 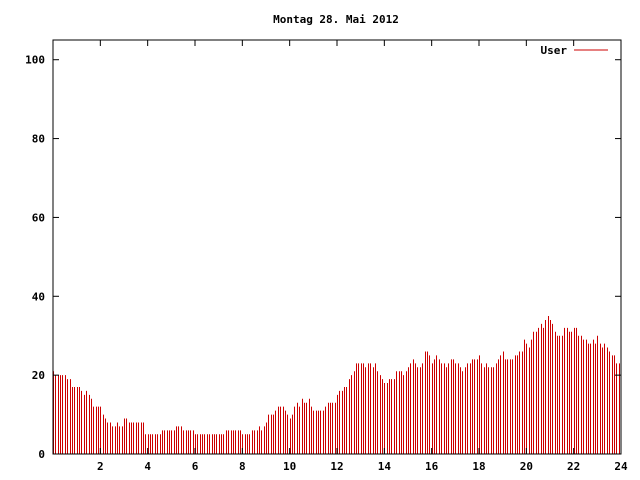 I want to click on legend-label: User, so click(x=554, y=50).